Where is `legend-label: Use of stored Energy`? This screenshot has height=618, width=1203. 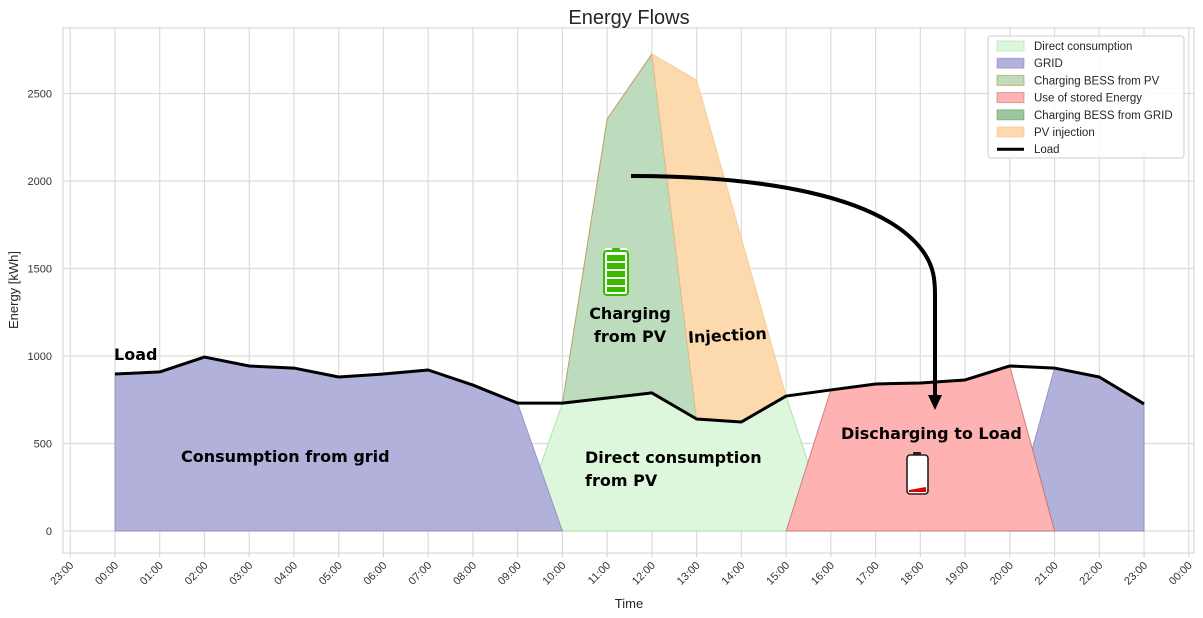
legend-label: Use of stored Energy is located at coordinates (1088, 99).